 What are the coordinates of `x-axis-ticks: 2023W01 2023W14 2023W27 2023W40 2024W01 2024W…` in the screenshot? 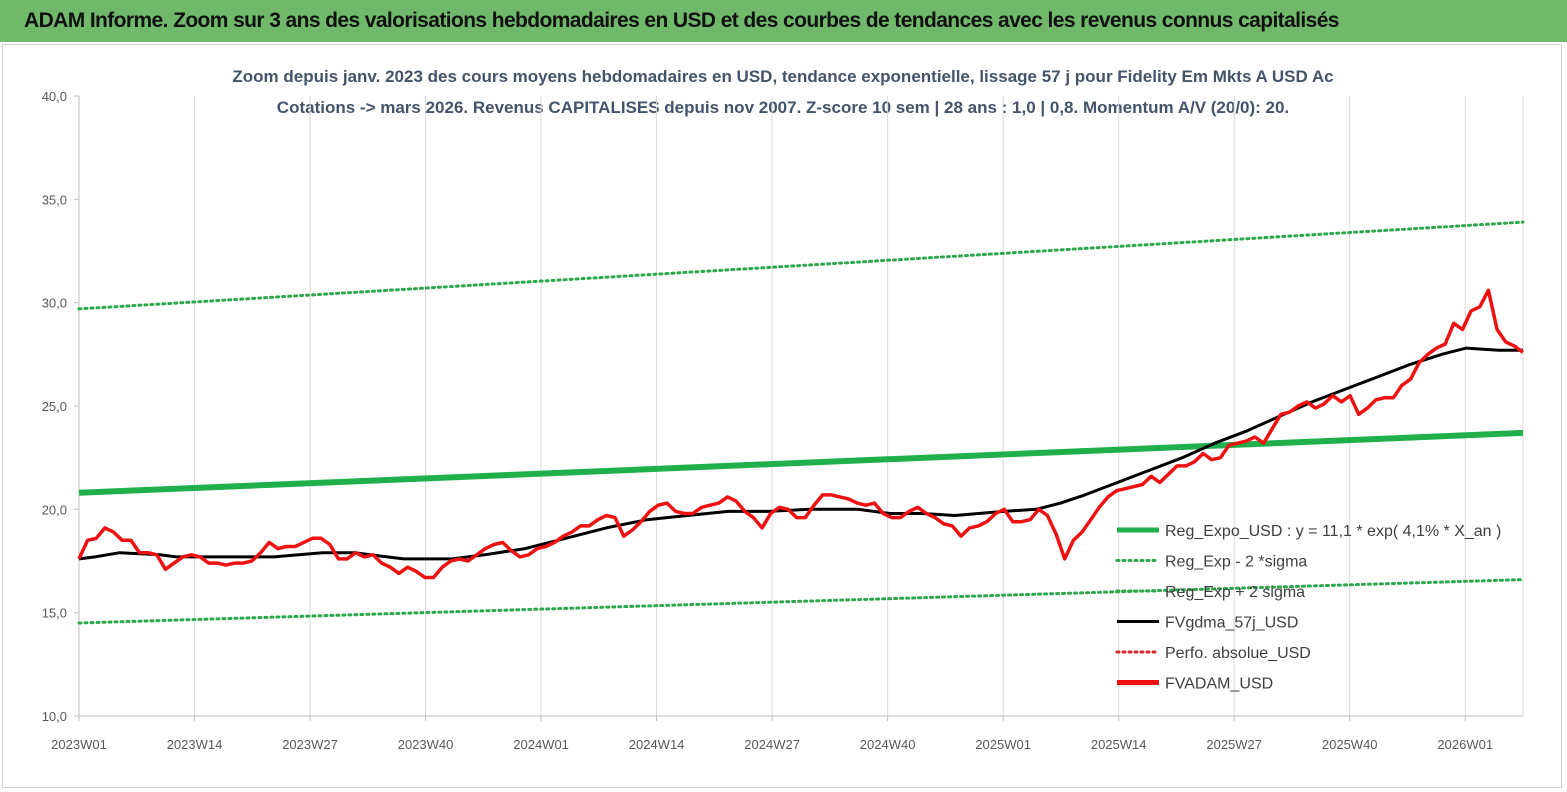 It's located at (772, 734).